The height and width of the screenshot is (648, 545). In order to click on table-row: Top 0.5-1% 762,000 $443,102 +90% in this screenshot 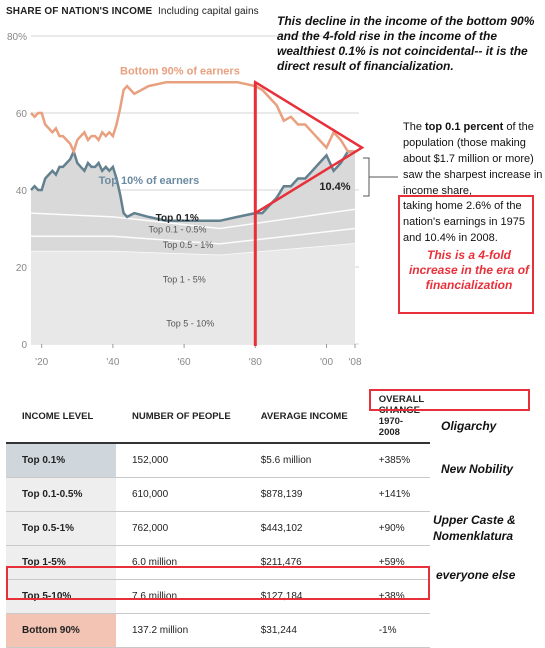, I will do `click(218, 528)`.